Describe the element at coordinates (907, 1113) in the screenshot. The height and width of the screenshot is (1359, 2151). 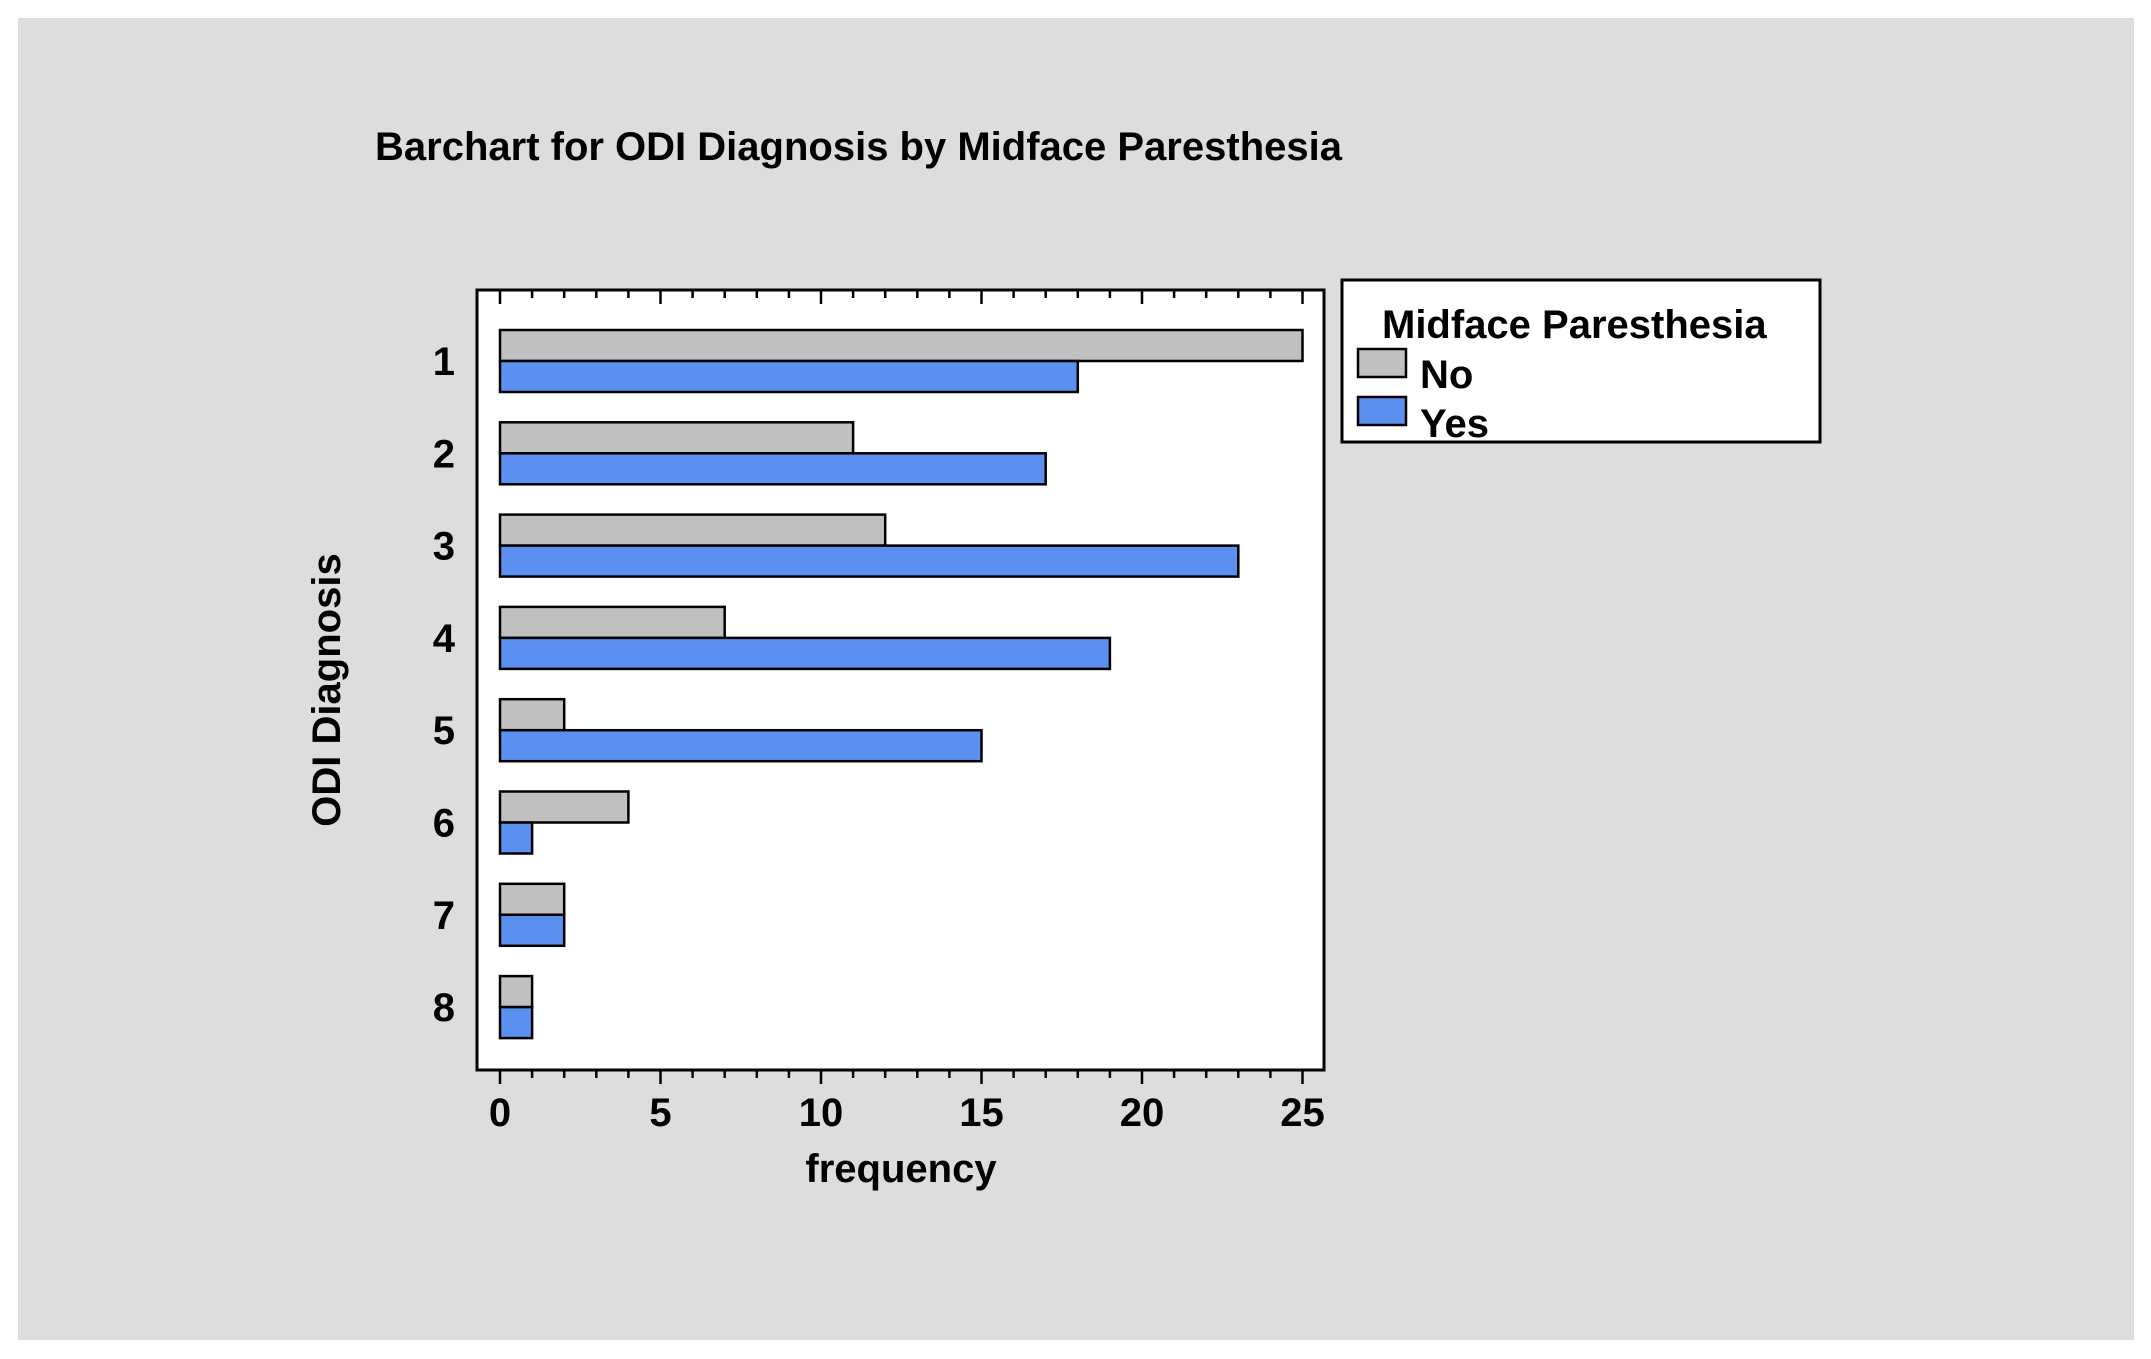
I see `x-axis-tick-labels: 0 5 10 15 20 25` at that location.